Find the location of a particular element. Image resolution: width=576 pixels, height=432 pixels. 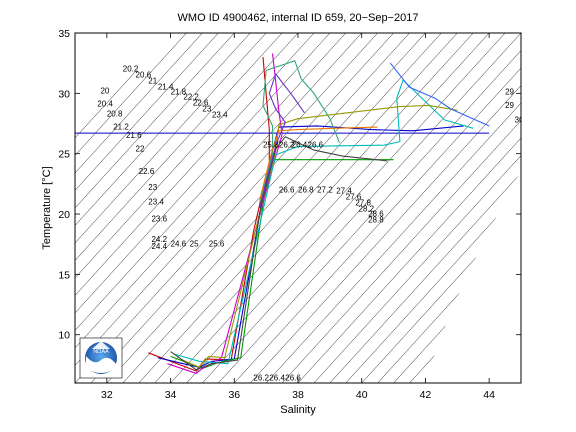

noaa-wave-icon is located at coordinates (101, 364).